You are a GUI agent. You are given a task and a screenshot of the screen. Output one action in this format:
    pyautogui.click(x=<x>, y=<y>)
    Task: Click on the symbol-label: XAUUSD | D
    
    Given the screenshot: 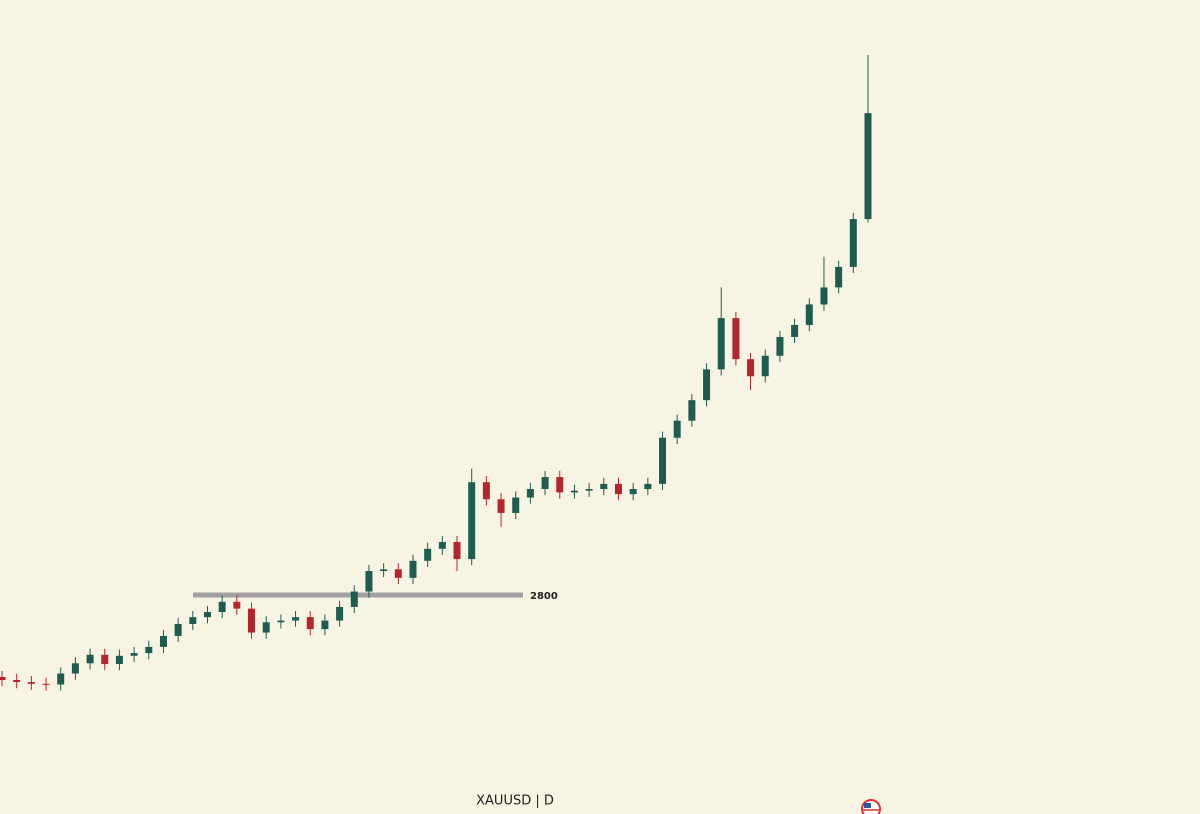 What is the action you would take?
    pyautogui.click(x=515, y=801)
    